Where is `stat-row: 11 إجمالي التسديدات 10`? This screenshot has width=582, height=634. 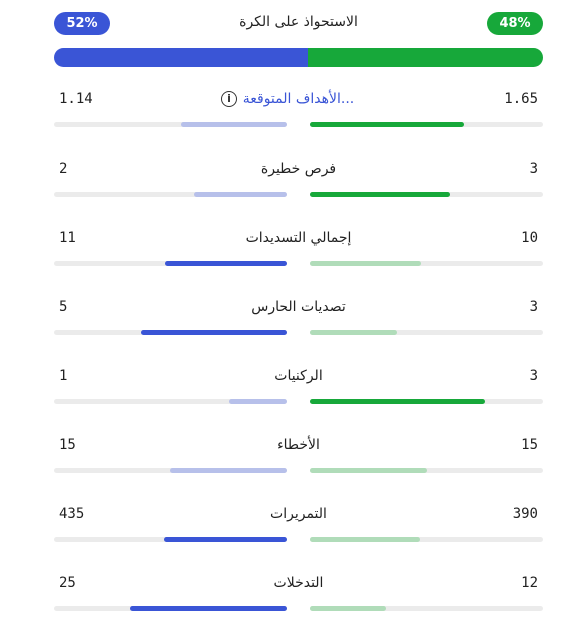 stat-row: 11 إجمالي التسديدات 10 is located at coordinates (298, 249).